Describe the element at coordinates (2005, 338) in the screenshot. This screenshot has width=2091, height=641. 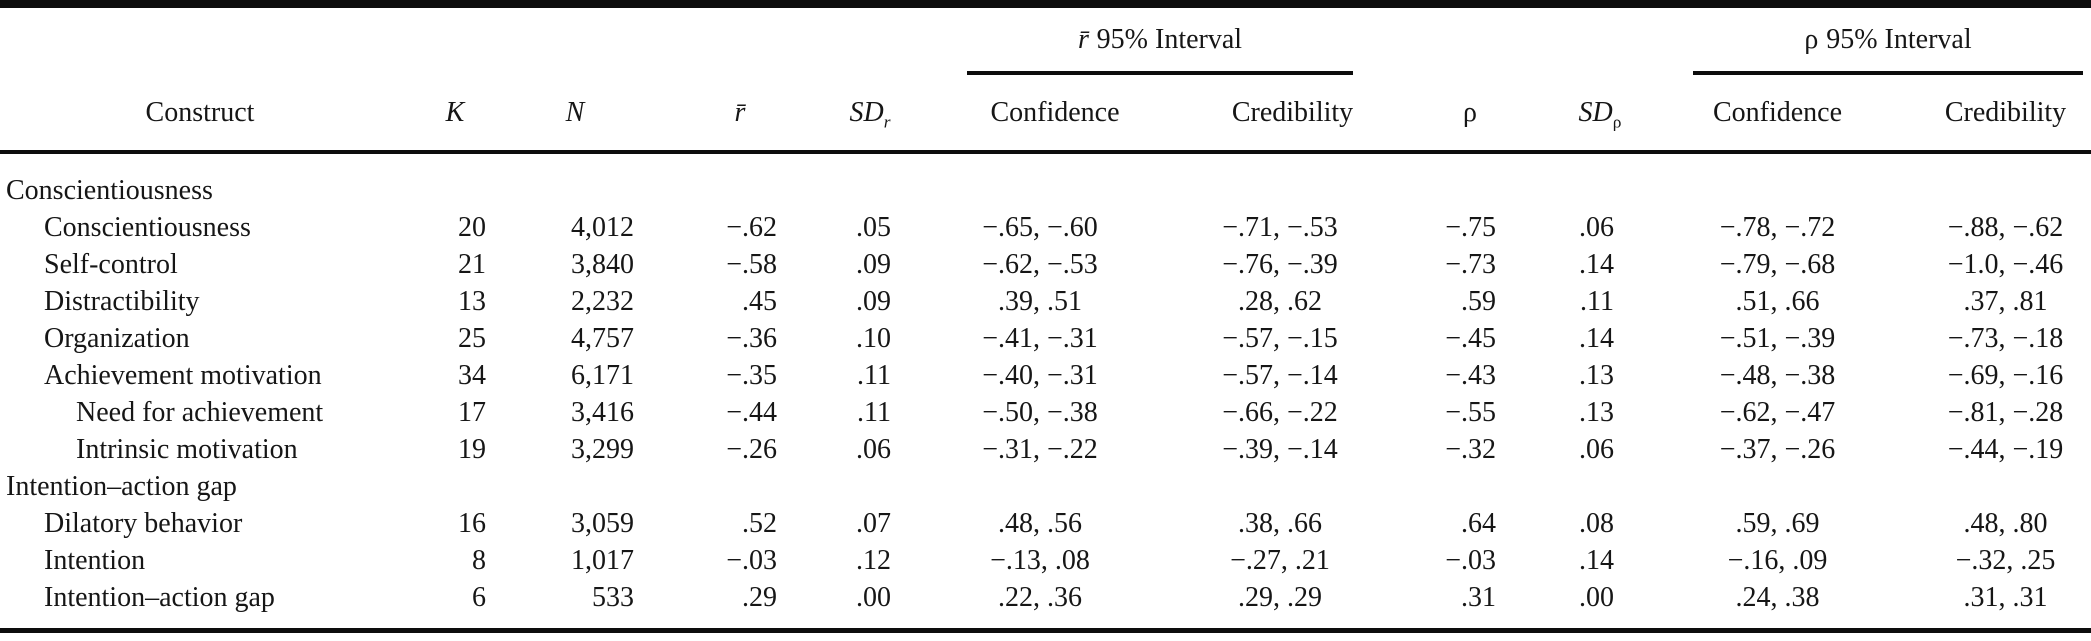
I see `cell-rho-credibility: −.73, −.18` at that location.